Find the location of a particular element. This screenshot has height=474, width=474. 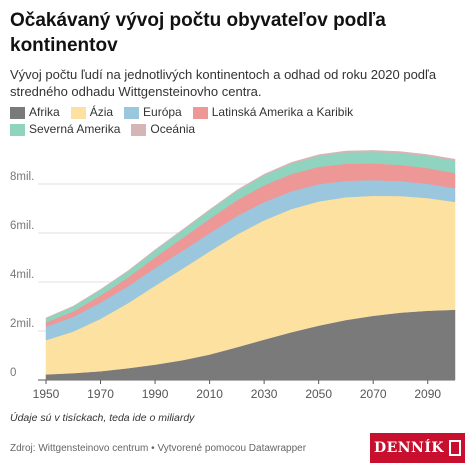

y-tick-label: 4mil. is located at coordinates (22, 275).